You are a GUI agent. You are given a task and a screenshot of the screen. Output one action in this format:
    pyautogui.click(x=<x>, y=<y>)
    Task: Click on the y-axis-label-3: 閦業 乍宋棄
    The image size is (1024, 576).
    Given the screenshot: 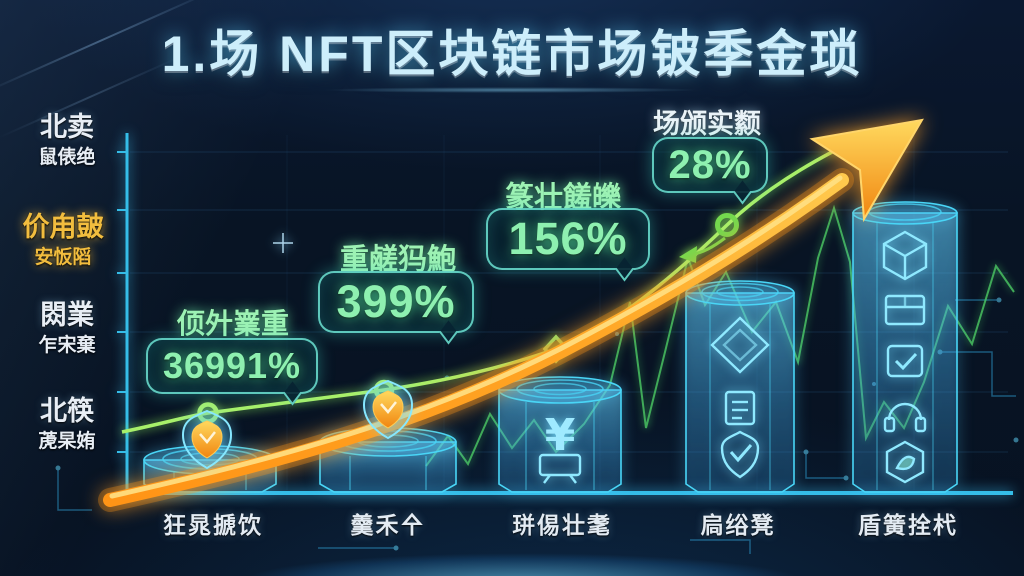 What is the action you would take?
    pyautogui.click(x=67, y=328)
    